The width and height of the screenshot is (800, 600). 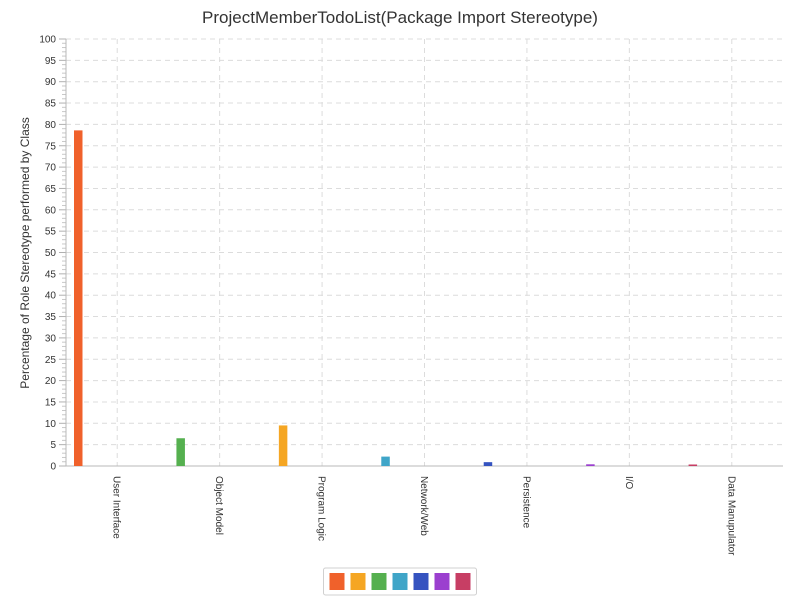 What do you see at coordinates (116, 507) in the screenshot?
I see `x-category-label: User Interface` at bounding box center [116, 507].